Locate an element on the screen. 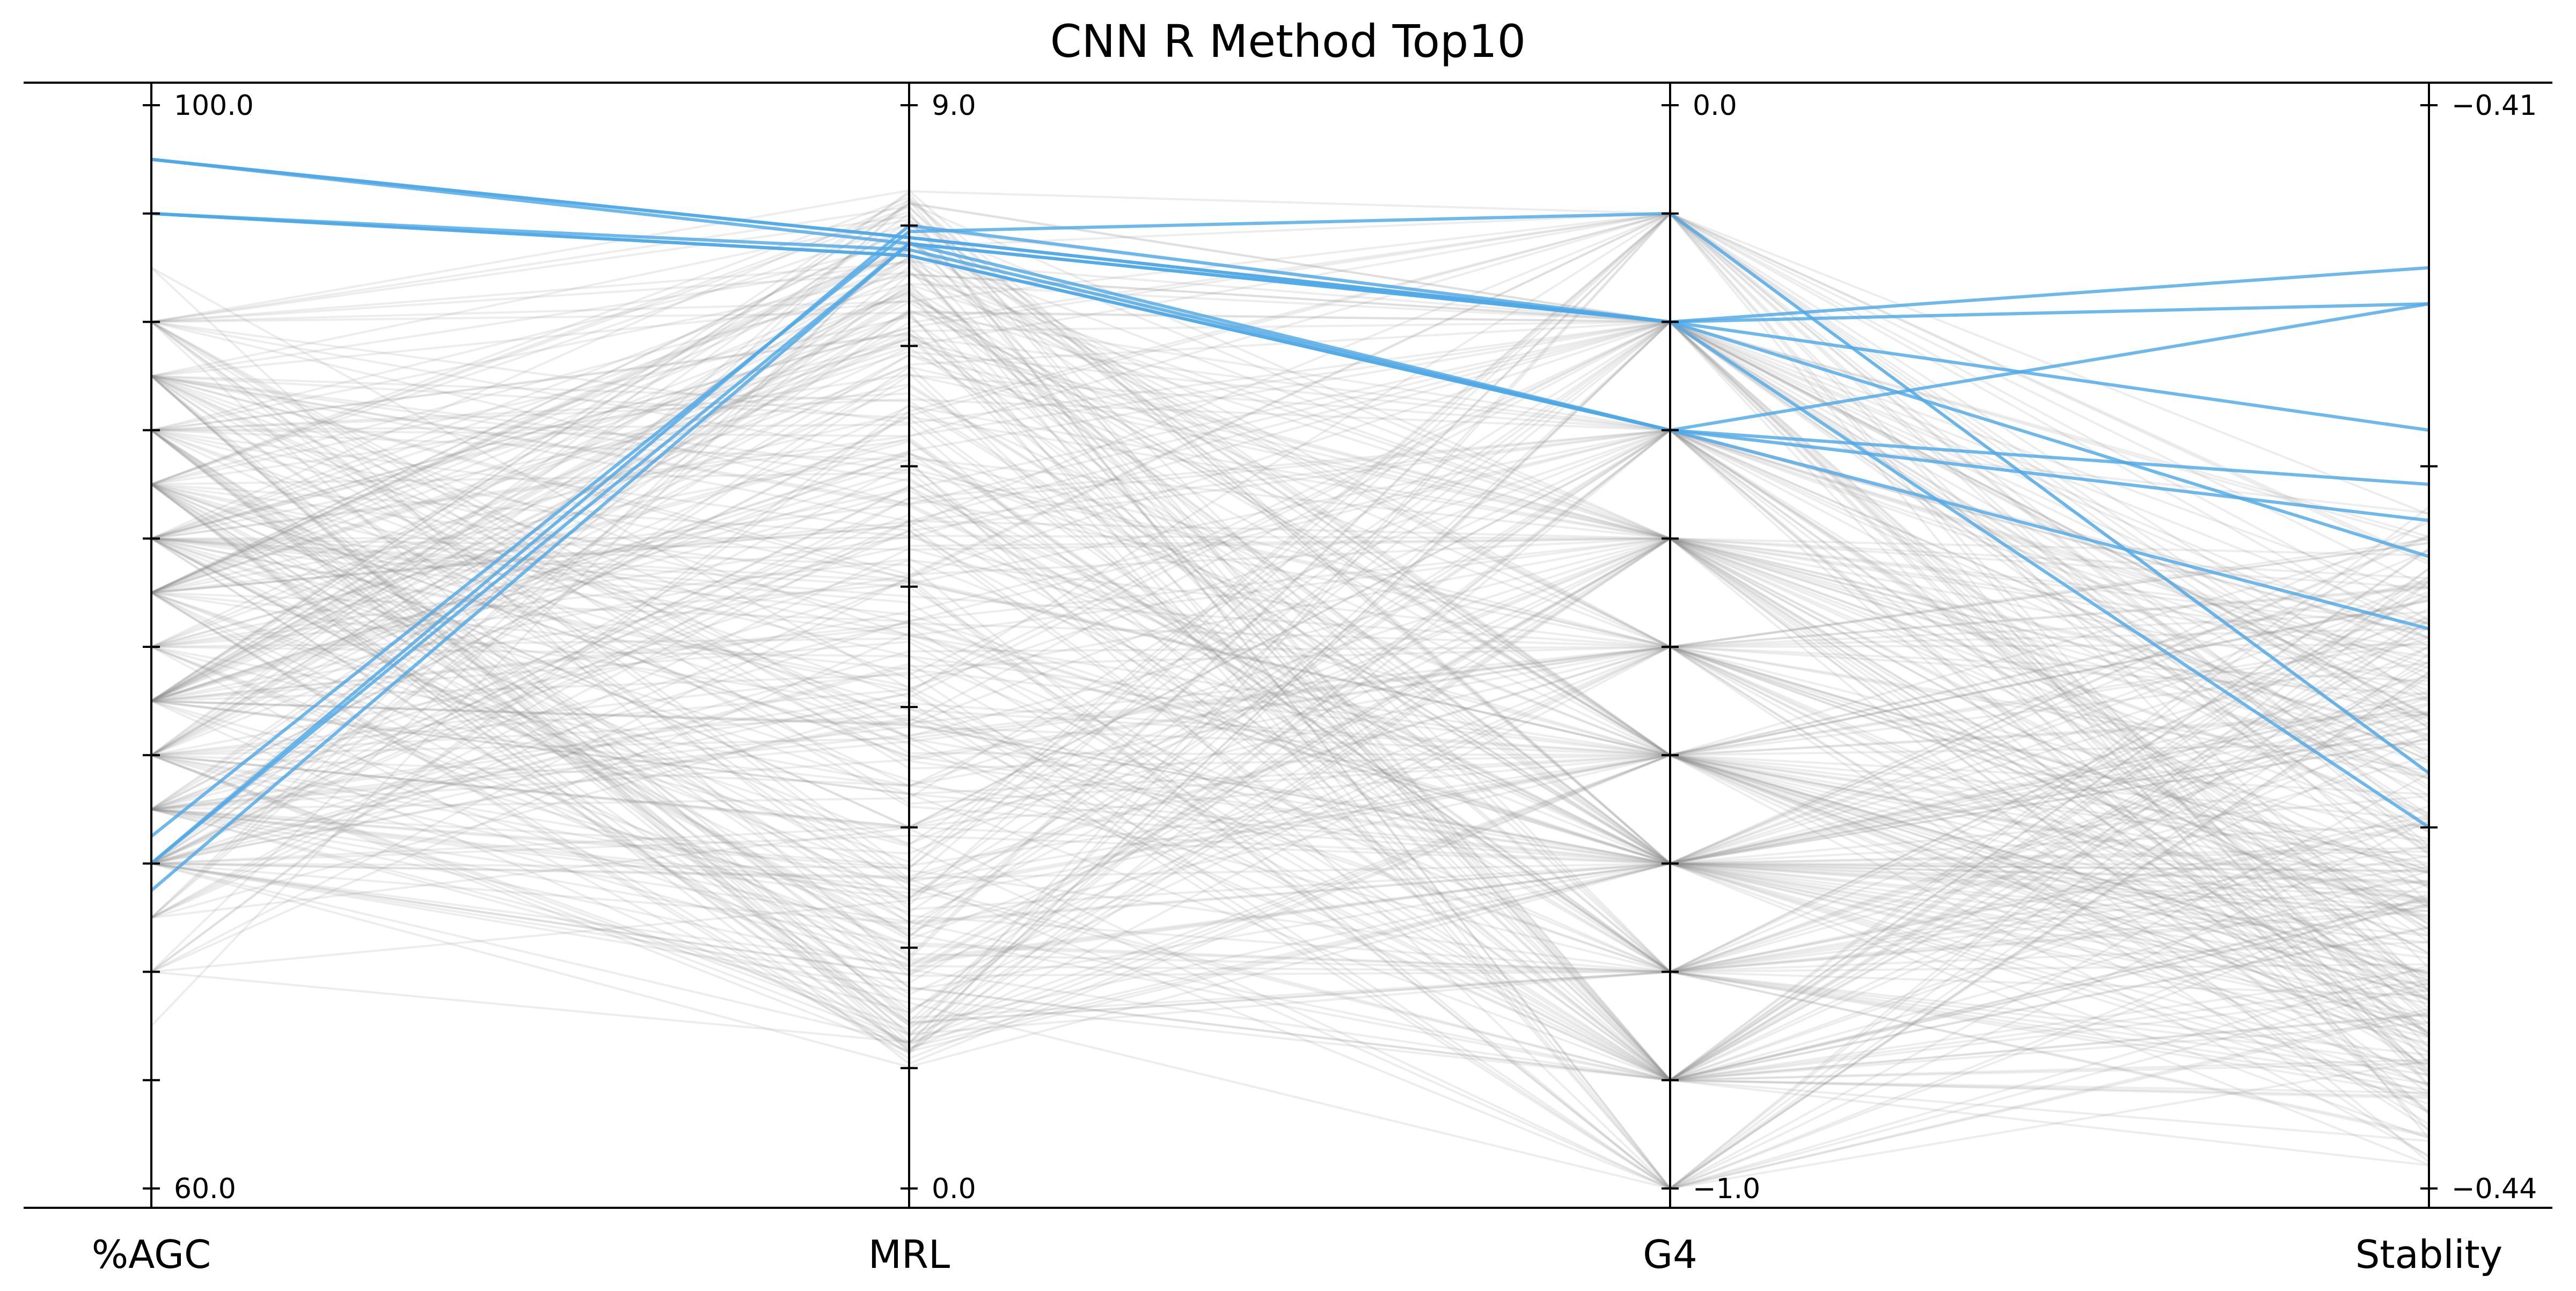 Image resolution: width=2576 pixels, height=1291 pixels. axis-label: Stablity is located at coordinates (2429, 1254).